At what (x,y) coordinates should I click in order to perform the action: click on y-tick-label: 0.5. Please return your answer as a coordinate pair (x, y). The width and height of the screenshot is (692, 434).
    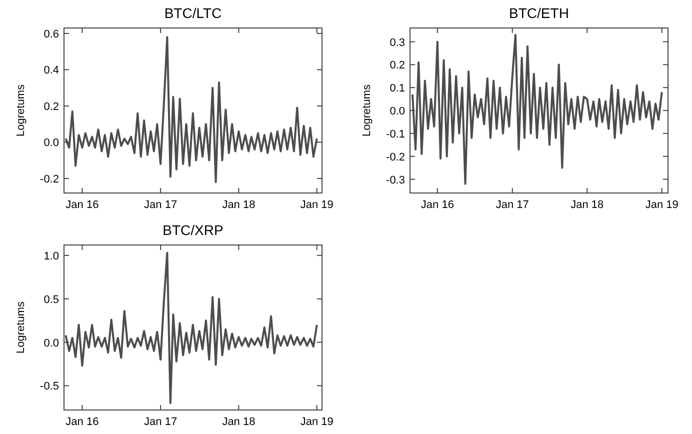
    Looking at the image, I should click on (51, 300).